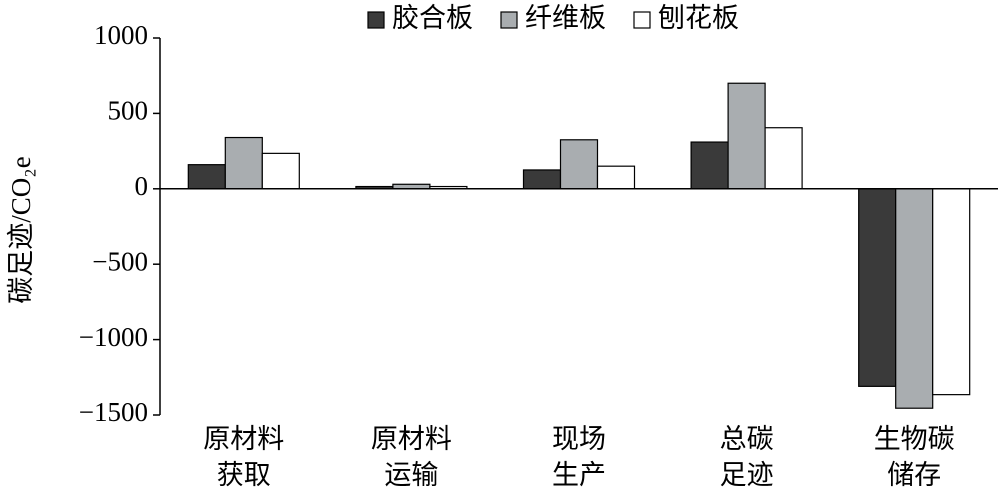 The height and width of the screenshot is (502, 1000). I want to click on x-tick-label: 获取, so click(244, 475).